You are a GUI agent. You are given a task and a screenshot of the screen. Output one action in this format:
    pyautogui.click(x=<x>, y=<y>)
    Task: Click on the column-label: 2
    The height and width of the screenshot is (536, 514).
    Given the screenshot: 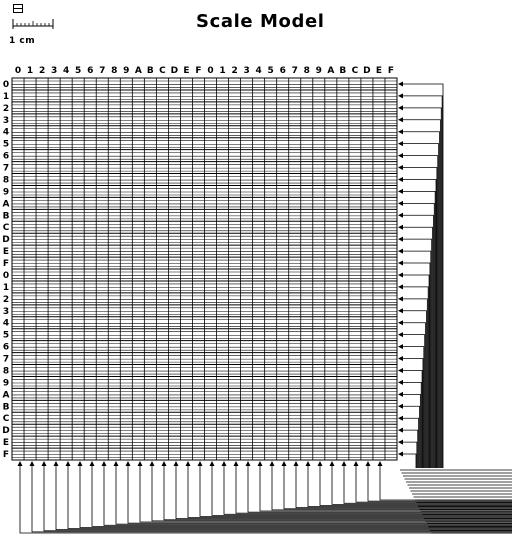 What is the action you would take?
    pyautogui.click(x=42, y=71)
    